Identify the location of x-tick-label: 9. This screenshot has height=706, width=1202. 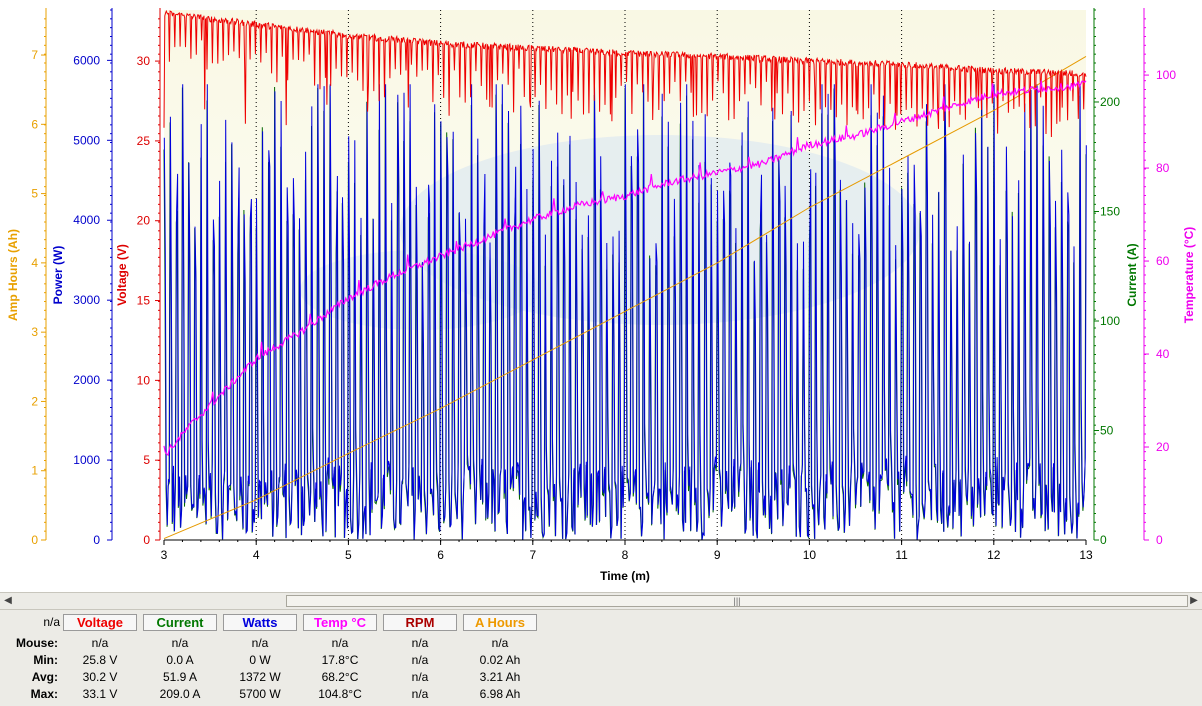
(717, 555).